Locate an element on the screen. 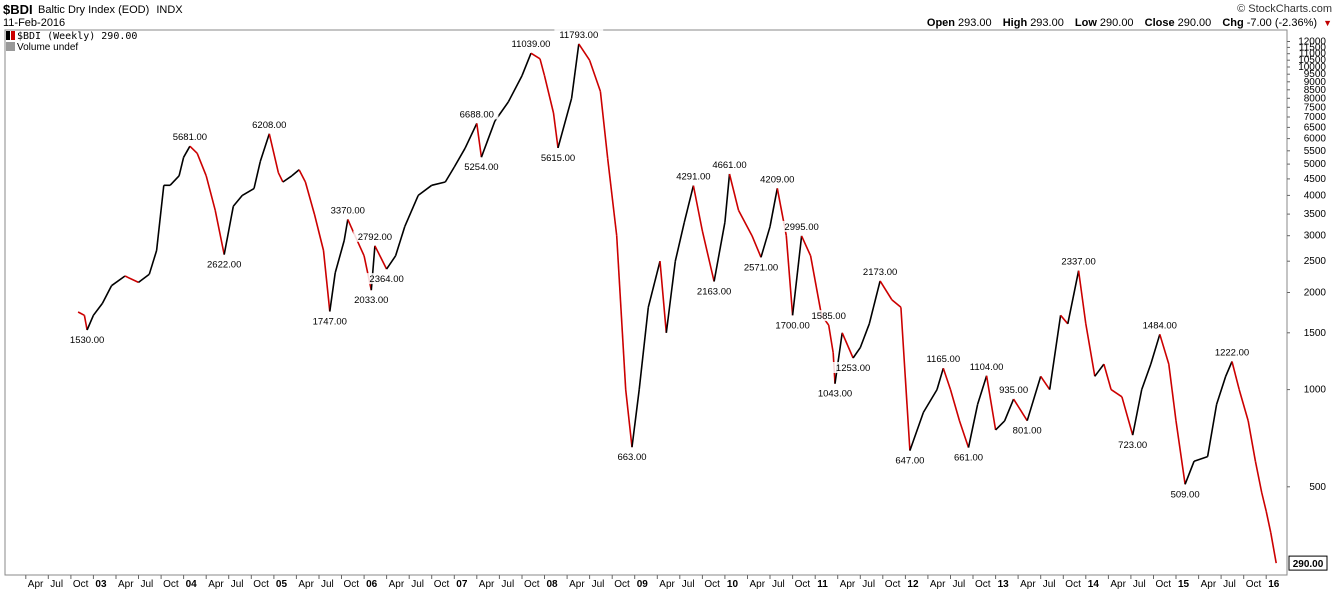 This screenshot has height=591, width=1340. y-tick-label: 8000 is located at coordinates (1315, 98).